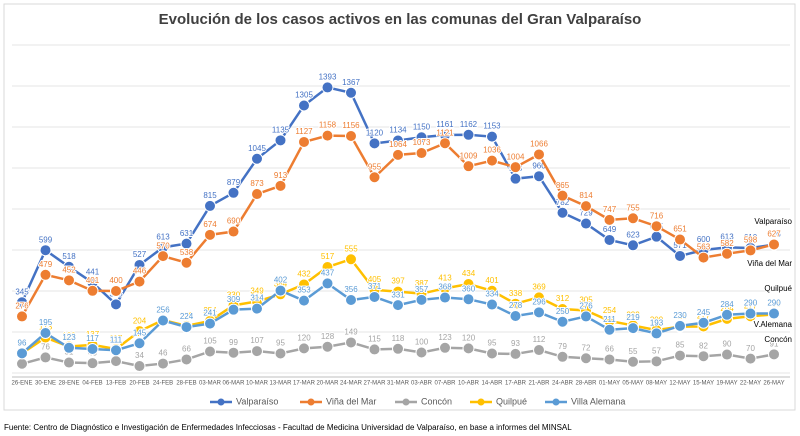 The image size is (800, 436). What do you see at coordinates (351, 289) in the screenshot?
I see `data-label: 356` at bounding box center [351, 289].